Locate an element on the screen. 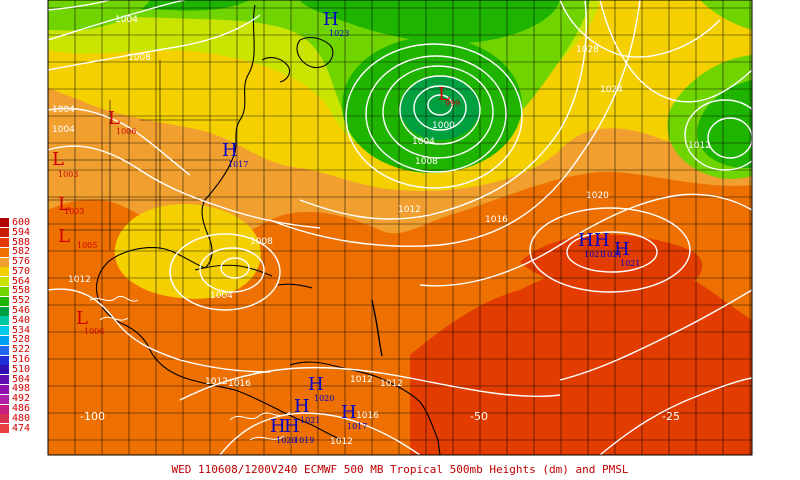 The image size is (800, 480). legend-row: 540 is located at coordinates (21, 320).